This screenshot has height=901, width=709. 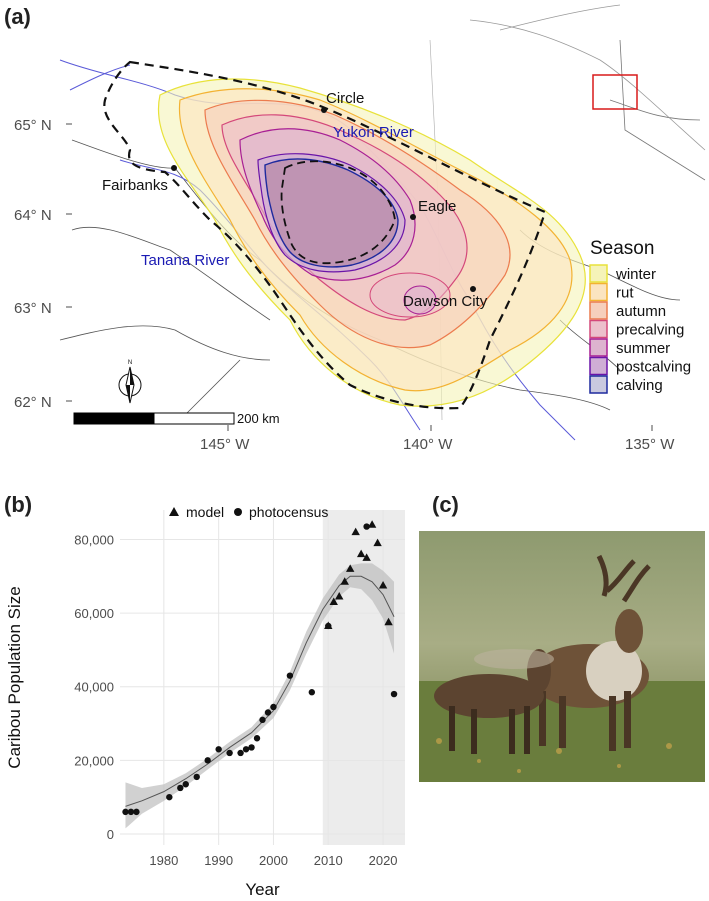 I want to click on panel-label-b: (b), so click(x=18, y=504).